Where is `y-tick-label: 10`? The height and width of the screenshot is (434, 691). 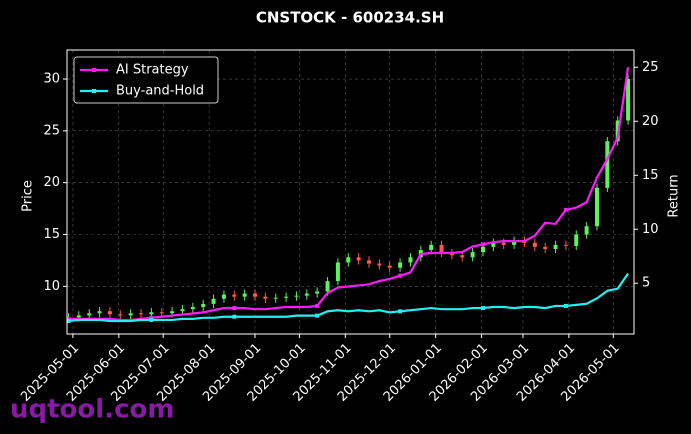
y-tick-label: 10 is located at coordinates (51, 286).